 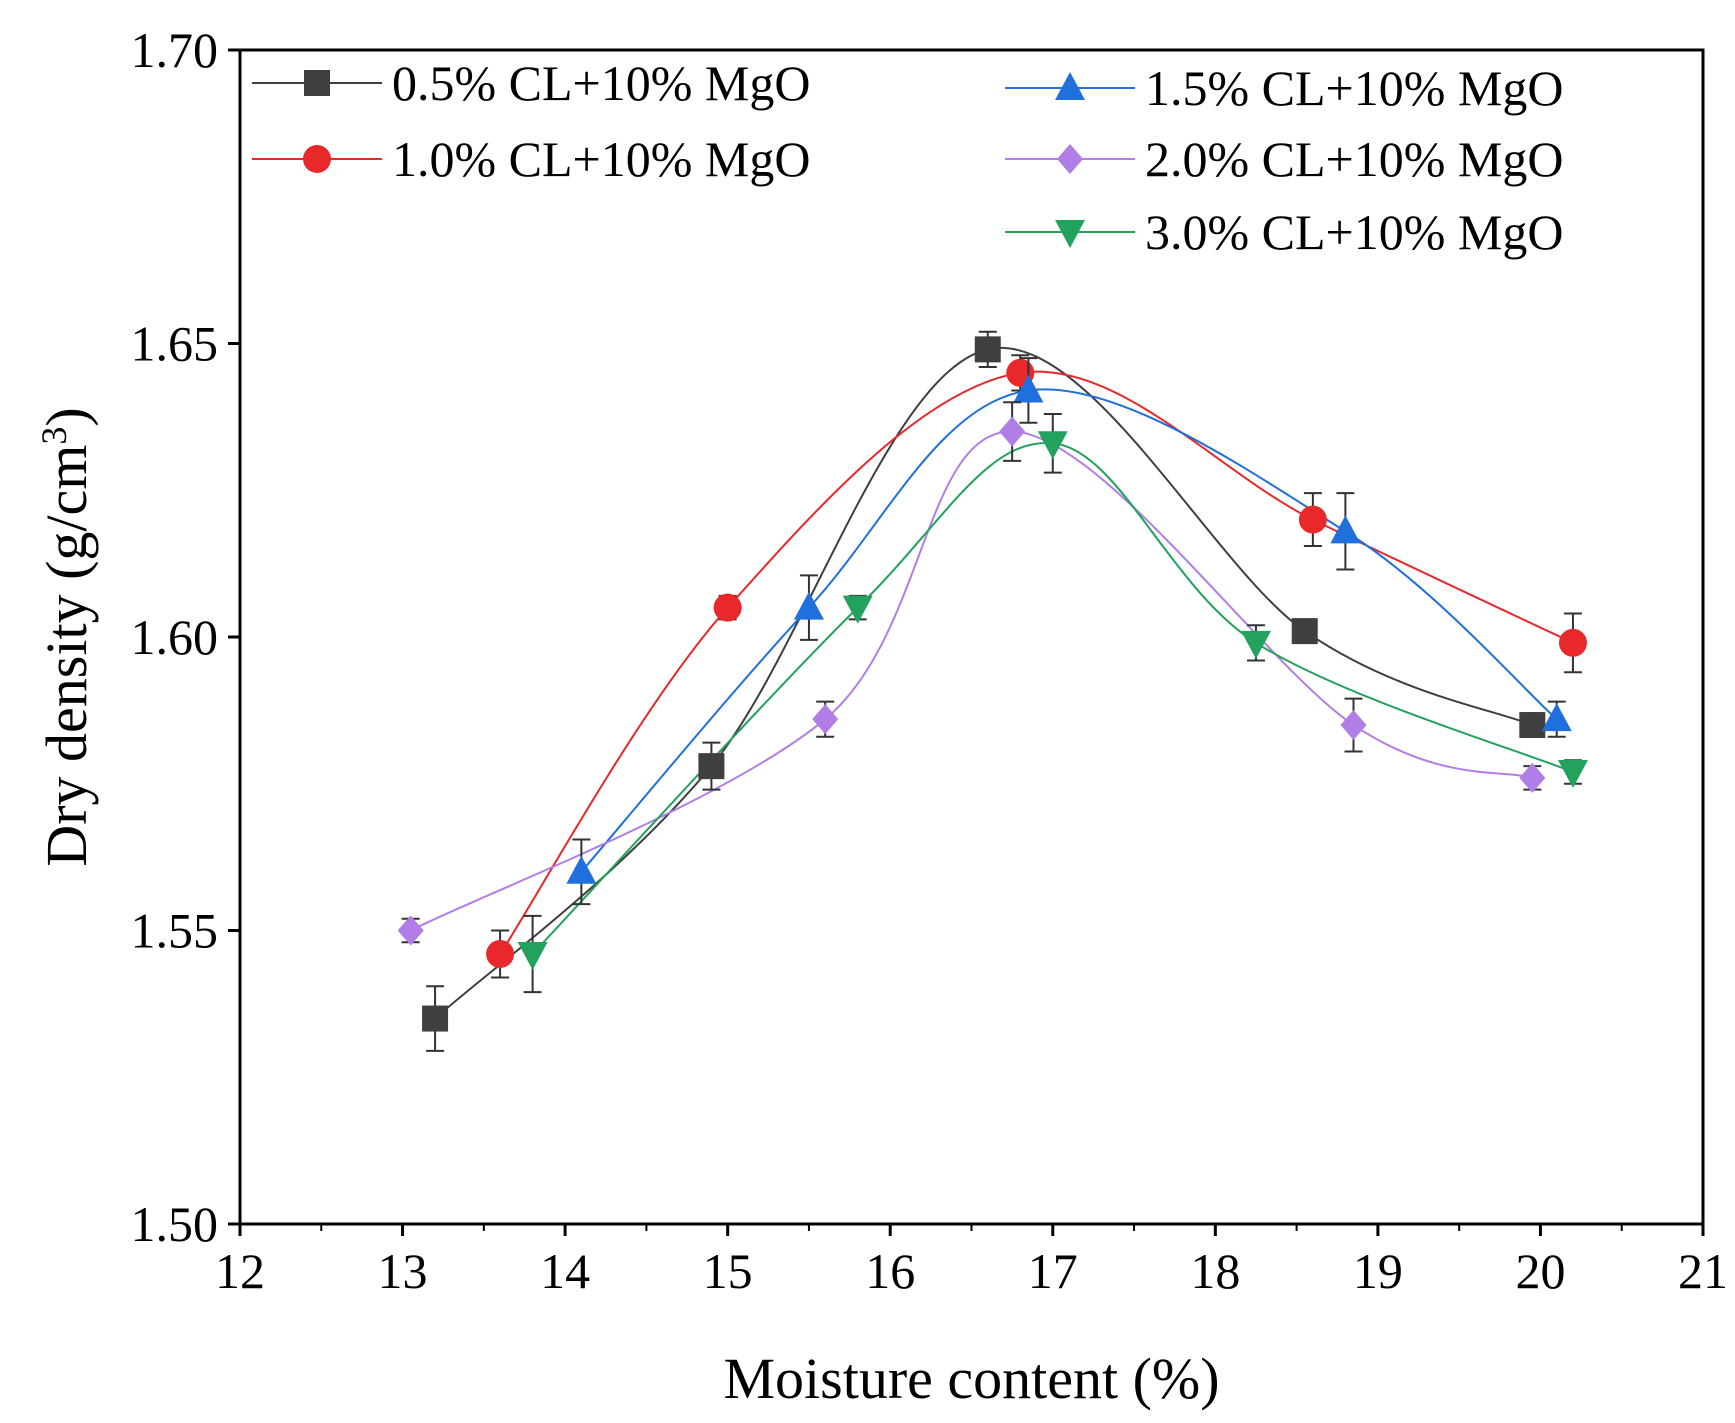 I want to click on x-tick-label: 16, so click(x=890, y=1271).